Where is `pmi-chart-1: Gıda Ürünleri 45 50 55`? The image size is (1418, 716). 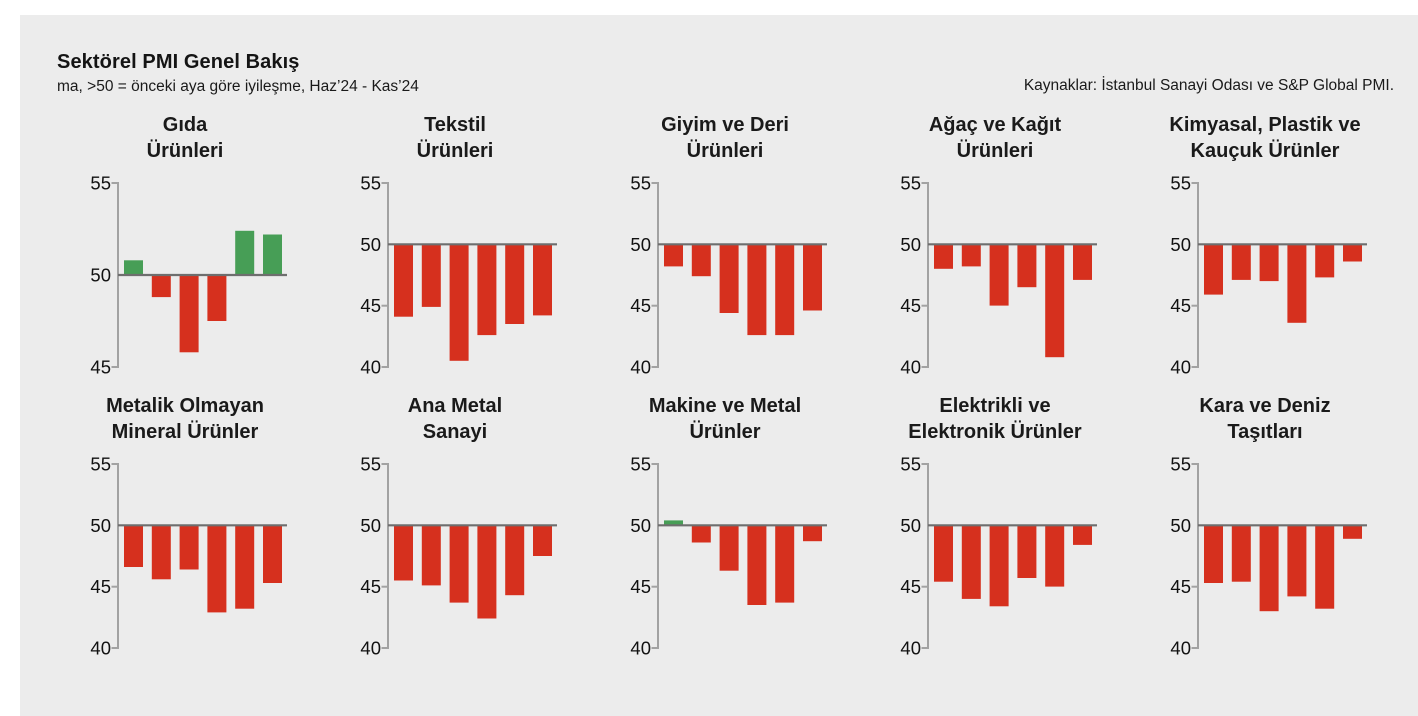 pmi-chart-1: Gıda Ürünleri 45 50 55 is located at coordinates (185, 245).